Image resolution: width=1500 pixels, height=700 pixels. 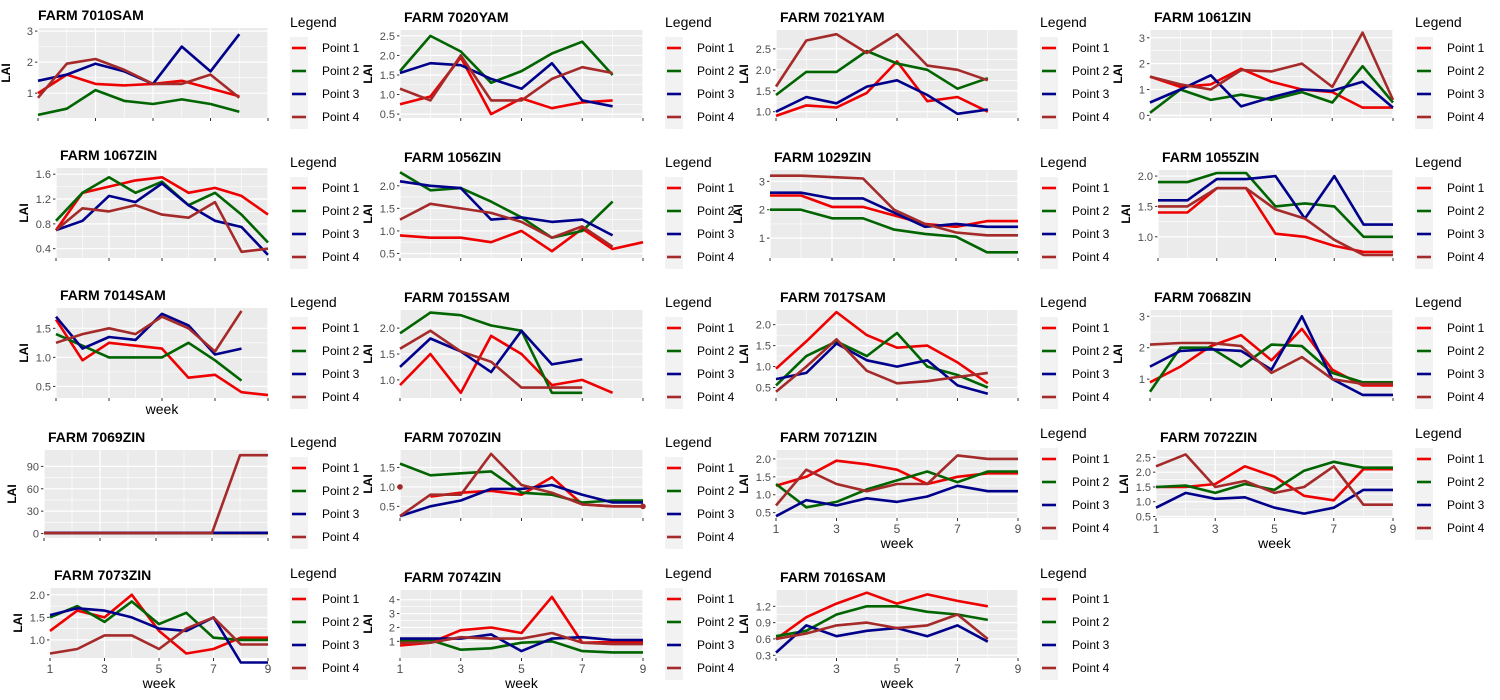 I want to click on chart-title: FARM 1029ZIN, so click(x=822, y=157).